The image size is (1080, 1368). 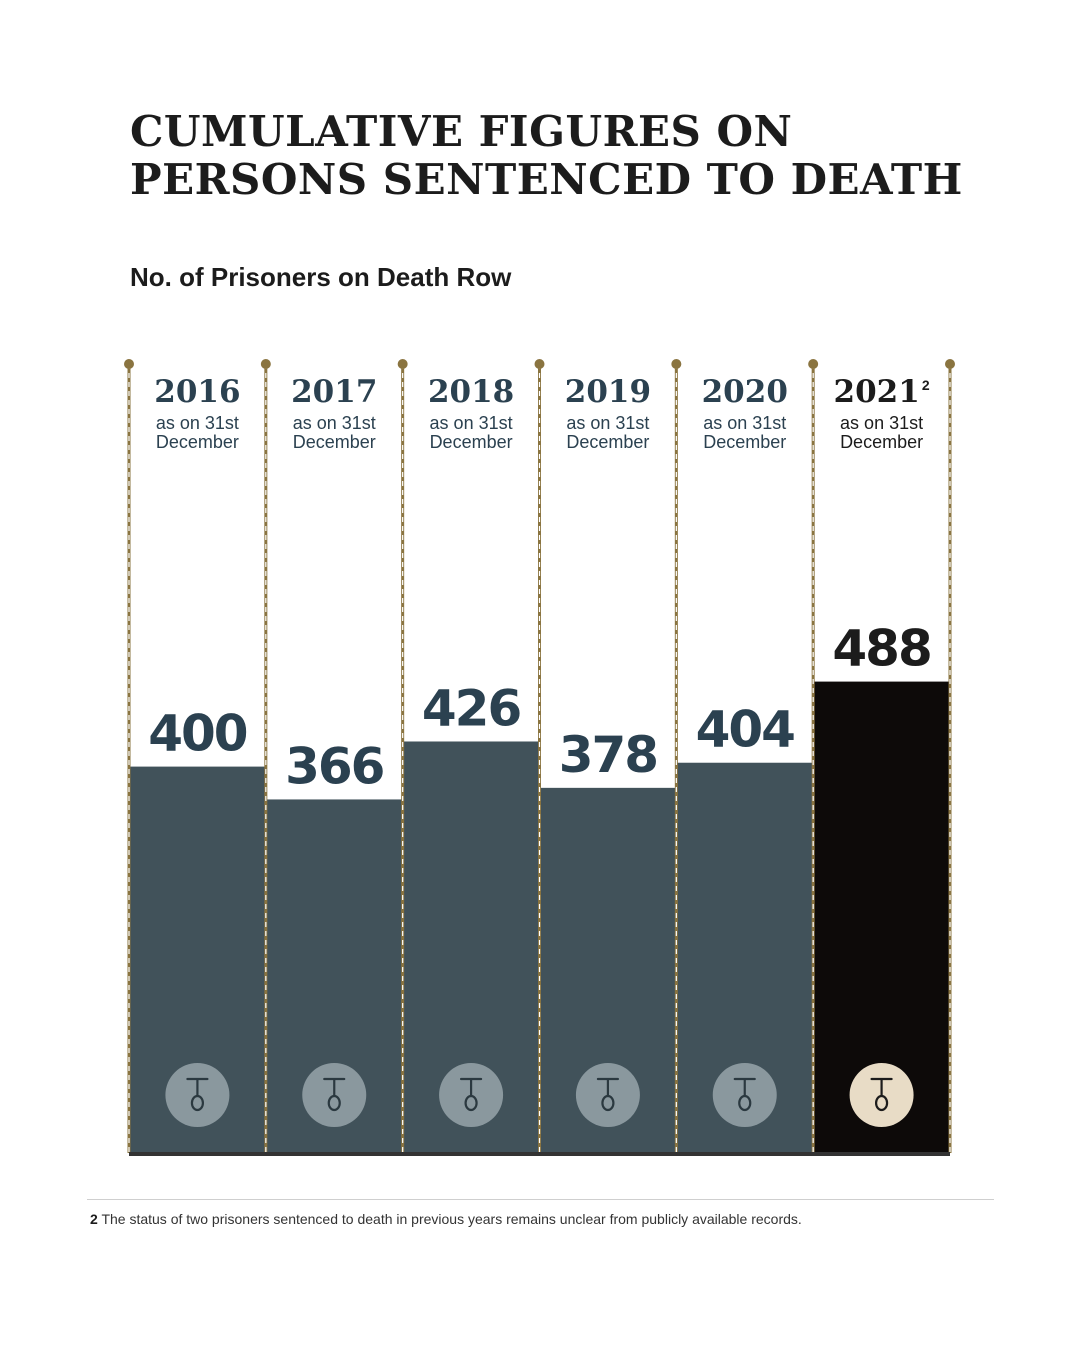 I want to click on date-label-2017: as on 31st, so click(x=334, y=423).